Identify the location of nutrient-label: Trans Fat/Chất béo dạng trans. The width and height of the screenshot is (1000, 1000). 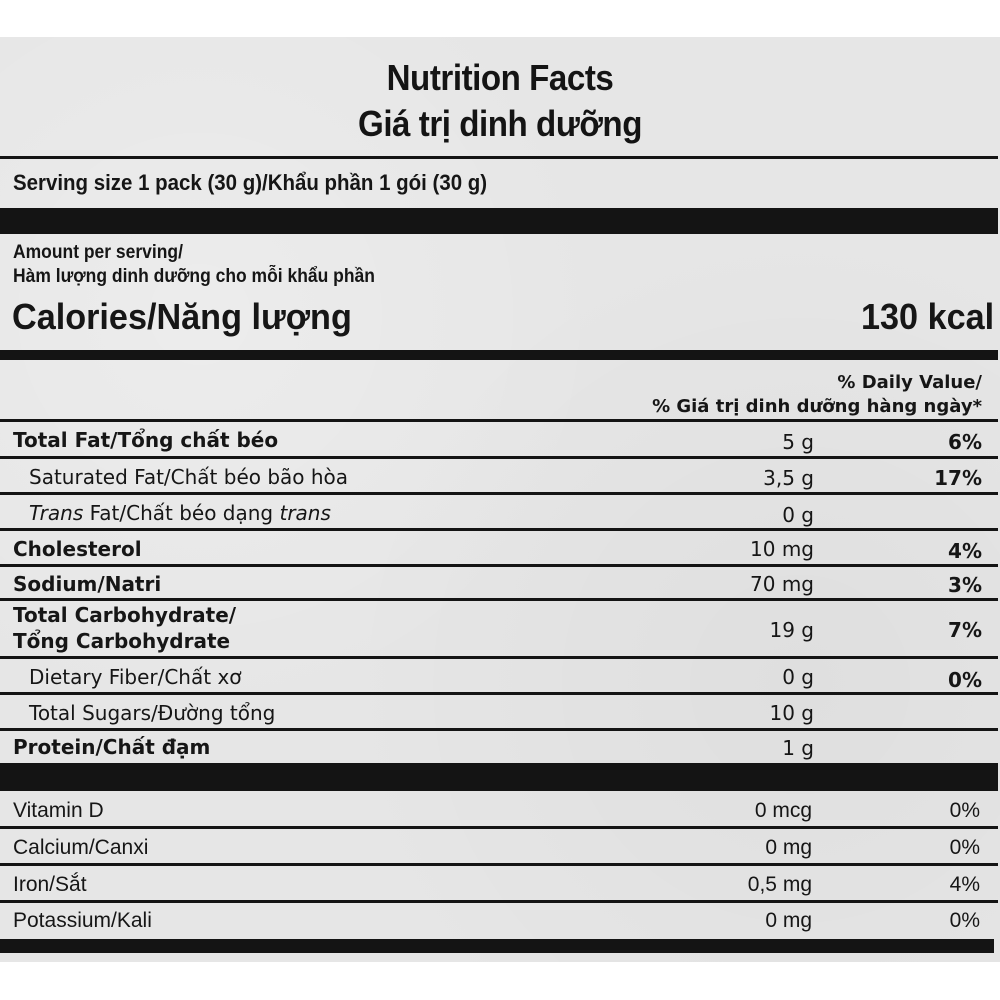
(180, 513).